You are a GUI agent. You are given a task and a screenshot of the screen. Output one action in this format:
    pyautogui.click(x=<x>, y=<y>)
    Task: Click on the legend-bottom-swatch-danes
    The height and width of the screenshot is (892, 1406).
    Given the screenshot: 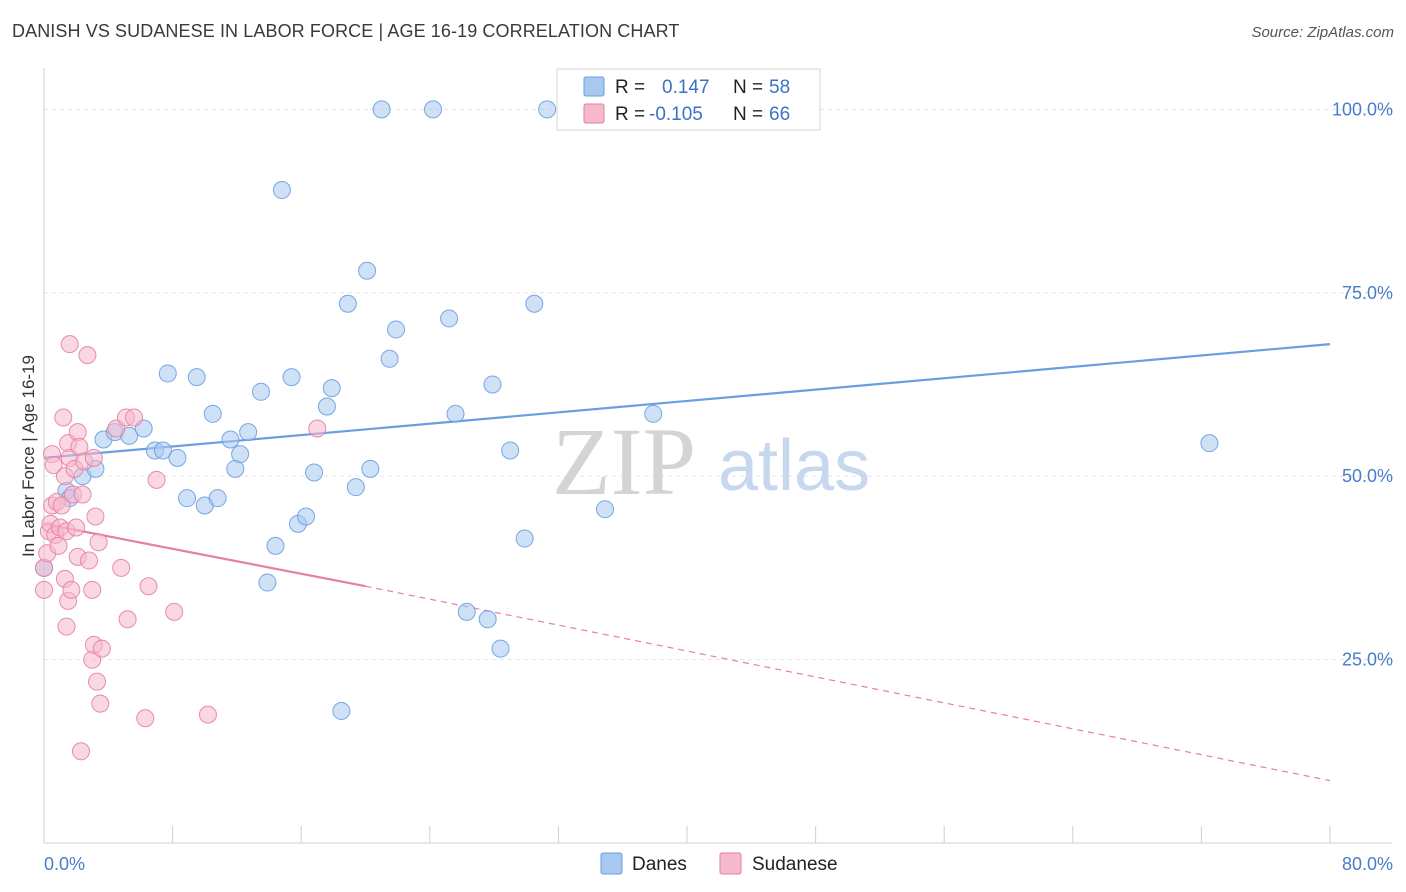 What is the action you would take?
    pyautogui.click(x=611, y=863)
    